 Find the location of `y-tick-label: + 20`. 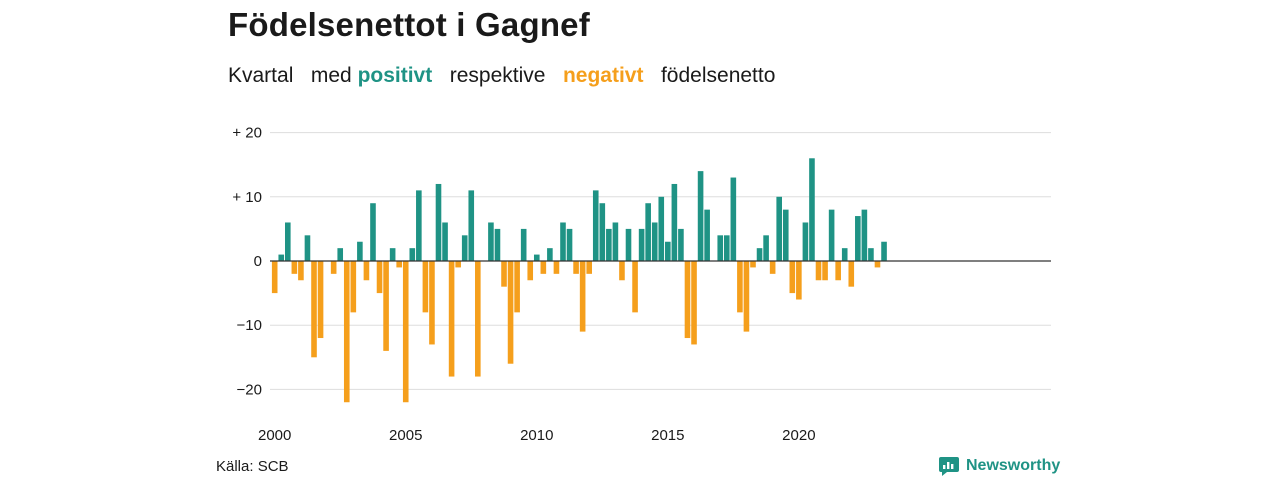

y-tick-label: + 20 is located at coordinates (247, 133).